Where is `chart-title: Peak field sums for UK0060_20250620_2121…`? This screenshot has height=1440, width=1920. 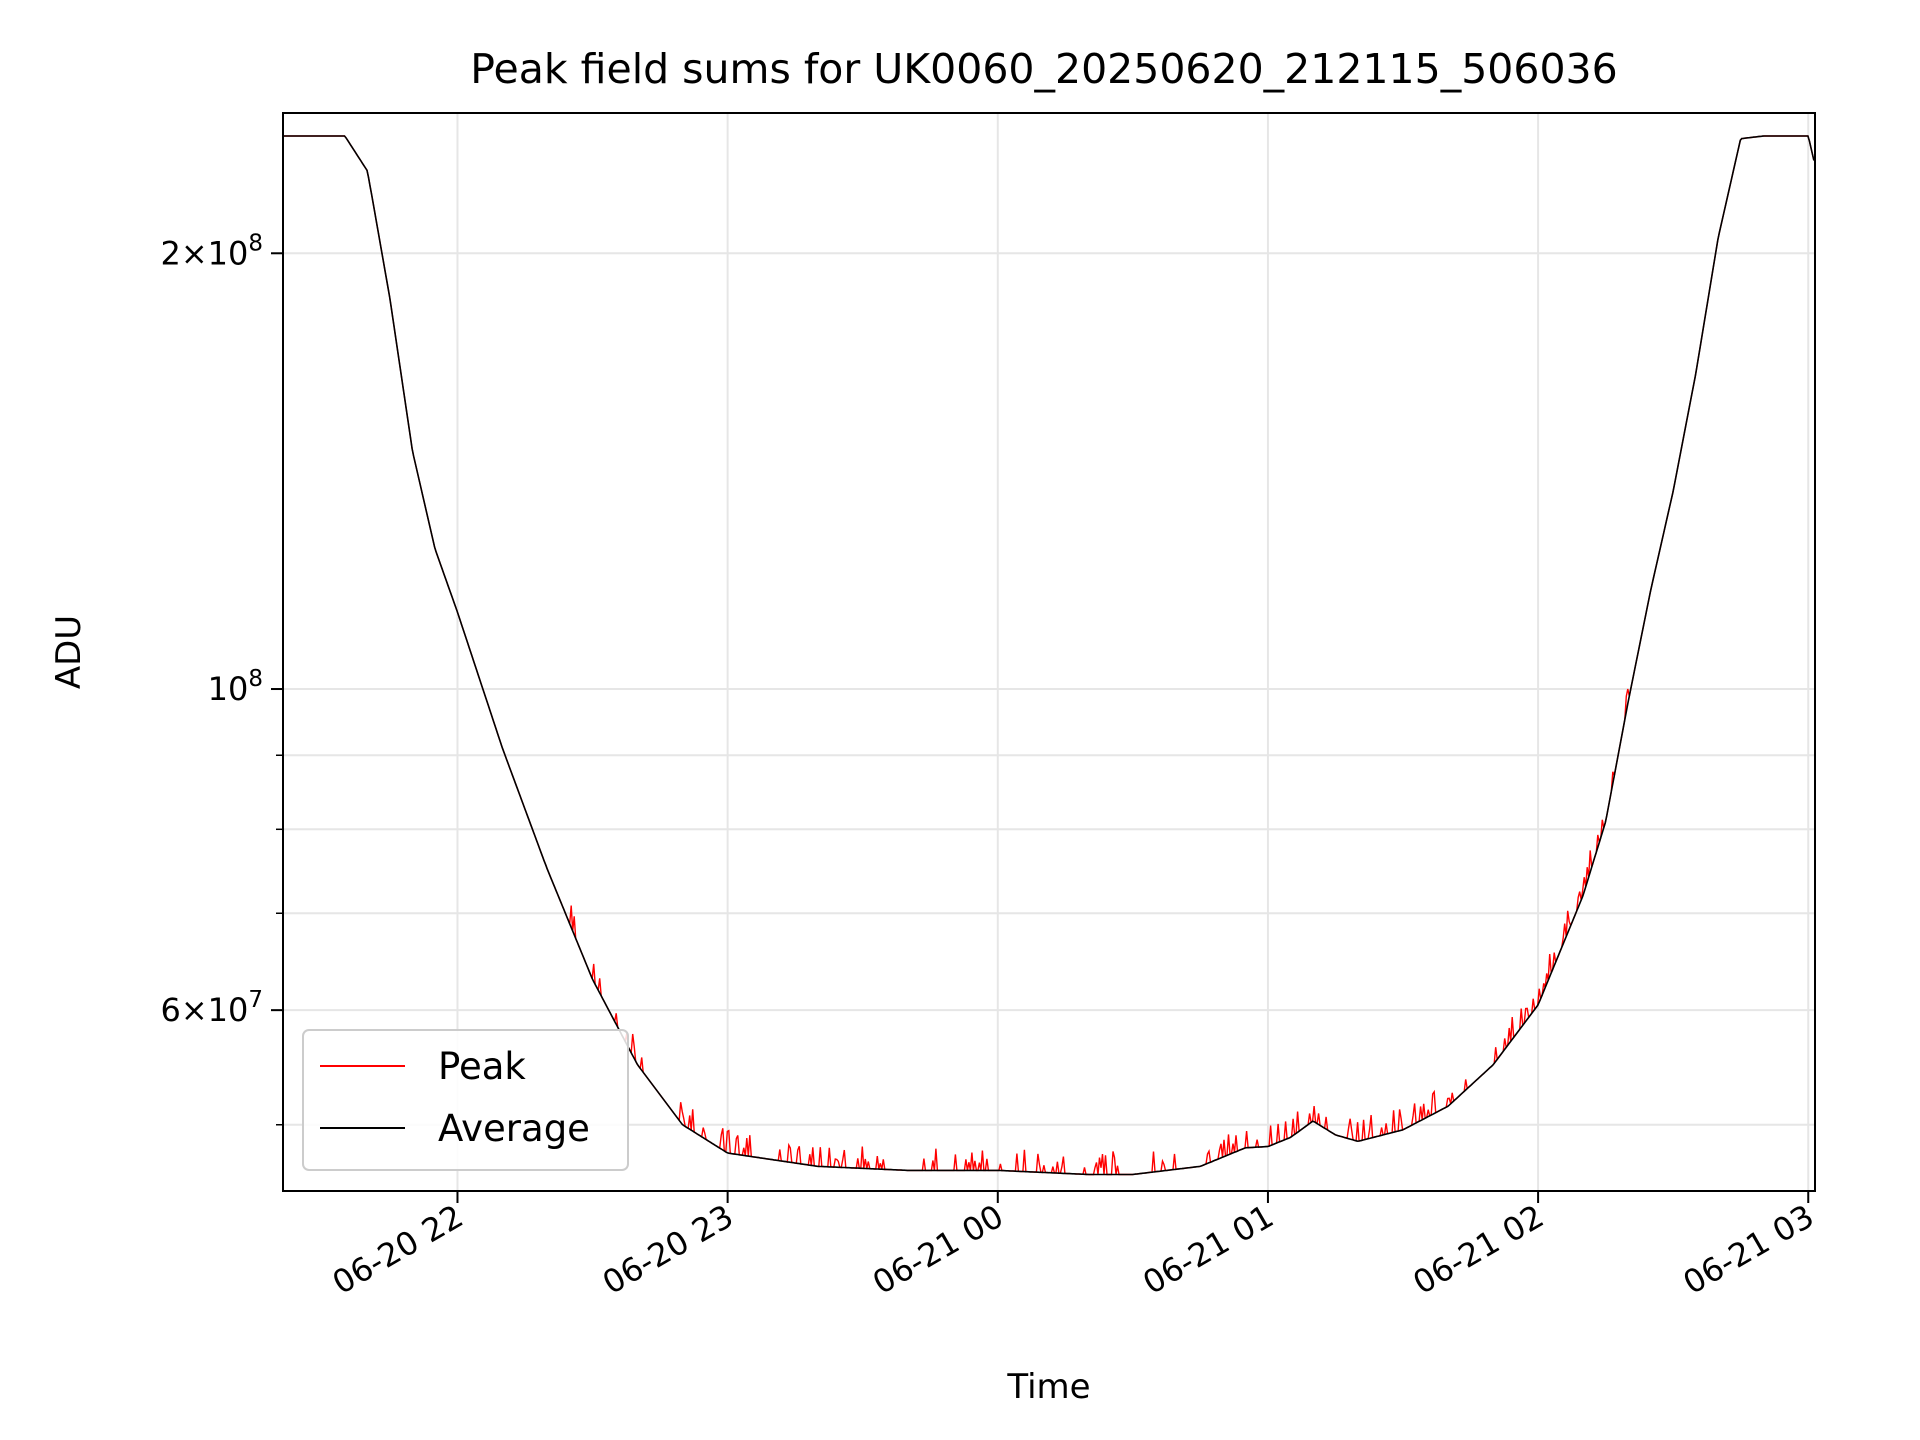 chart-title: Peak field sums for UK0060_20250620_2121… is located at coordinates (1043, 69).